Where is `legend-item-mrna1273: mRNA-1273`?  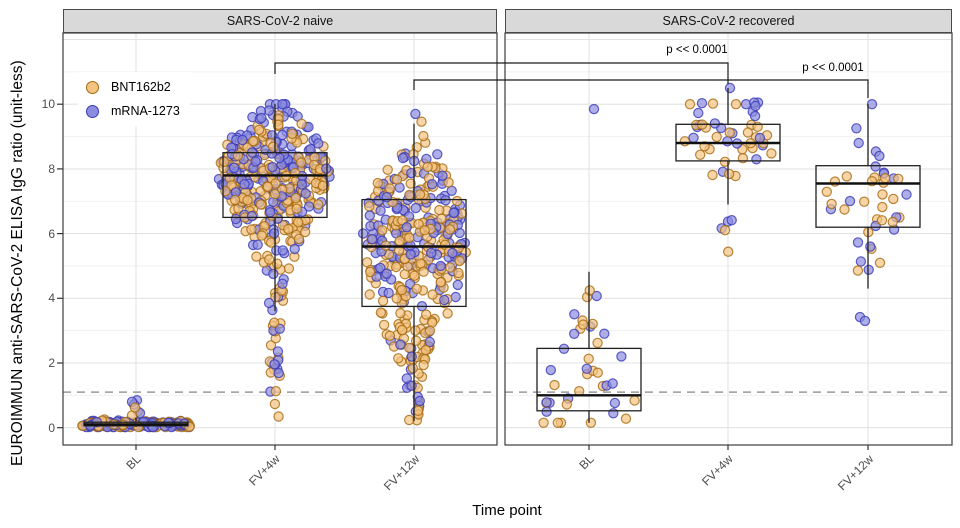 legend-item-mrna1273: mRNA-1273 is located at coordinates (133, 111).